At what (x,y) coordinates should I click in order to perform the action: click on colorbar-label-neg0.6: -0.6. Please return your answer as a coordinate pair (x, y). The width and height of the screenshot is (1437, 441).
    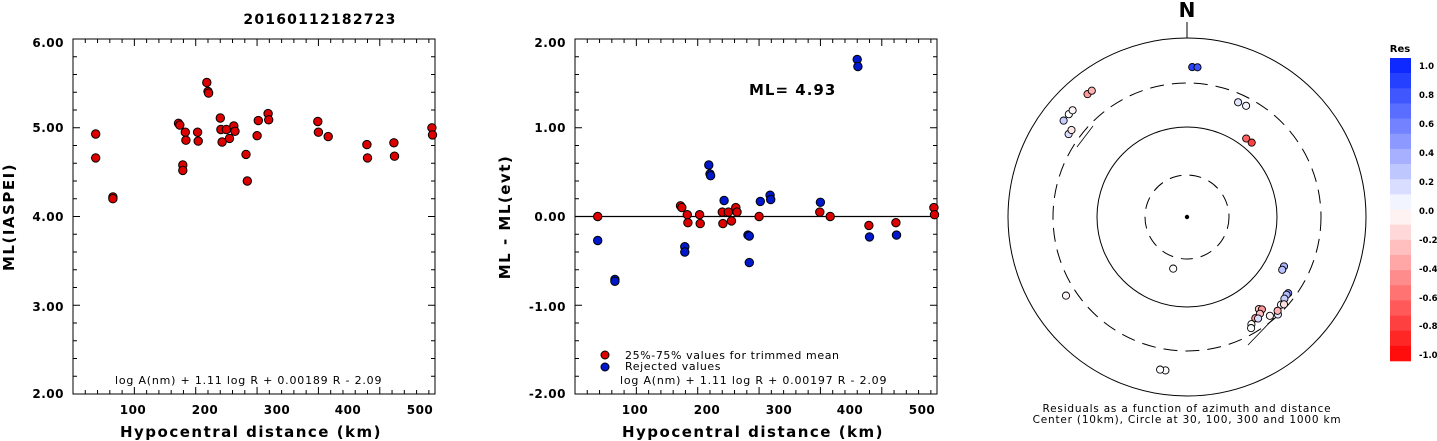
    Looking at the image, I should click on (1428, 299).